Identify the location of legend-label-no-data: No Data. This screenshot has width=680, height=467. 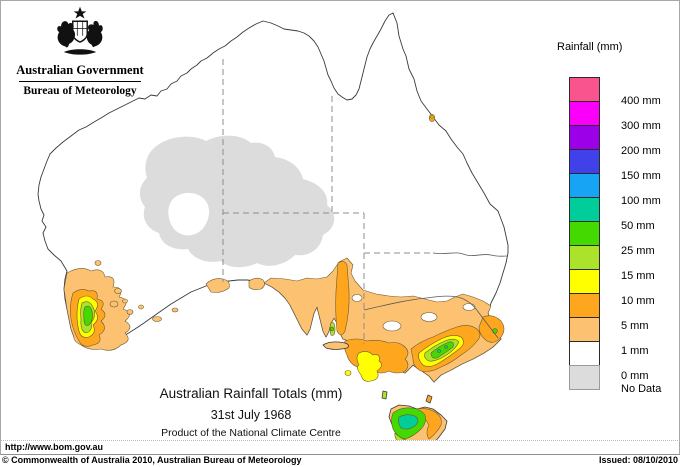
(641, 388).